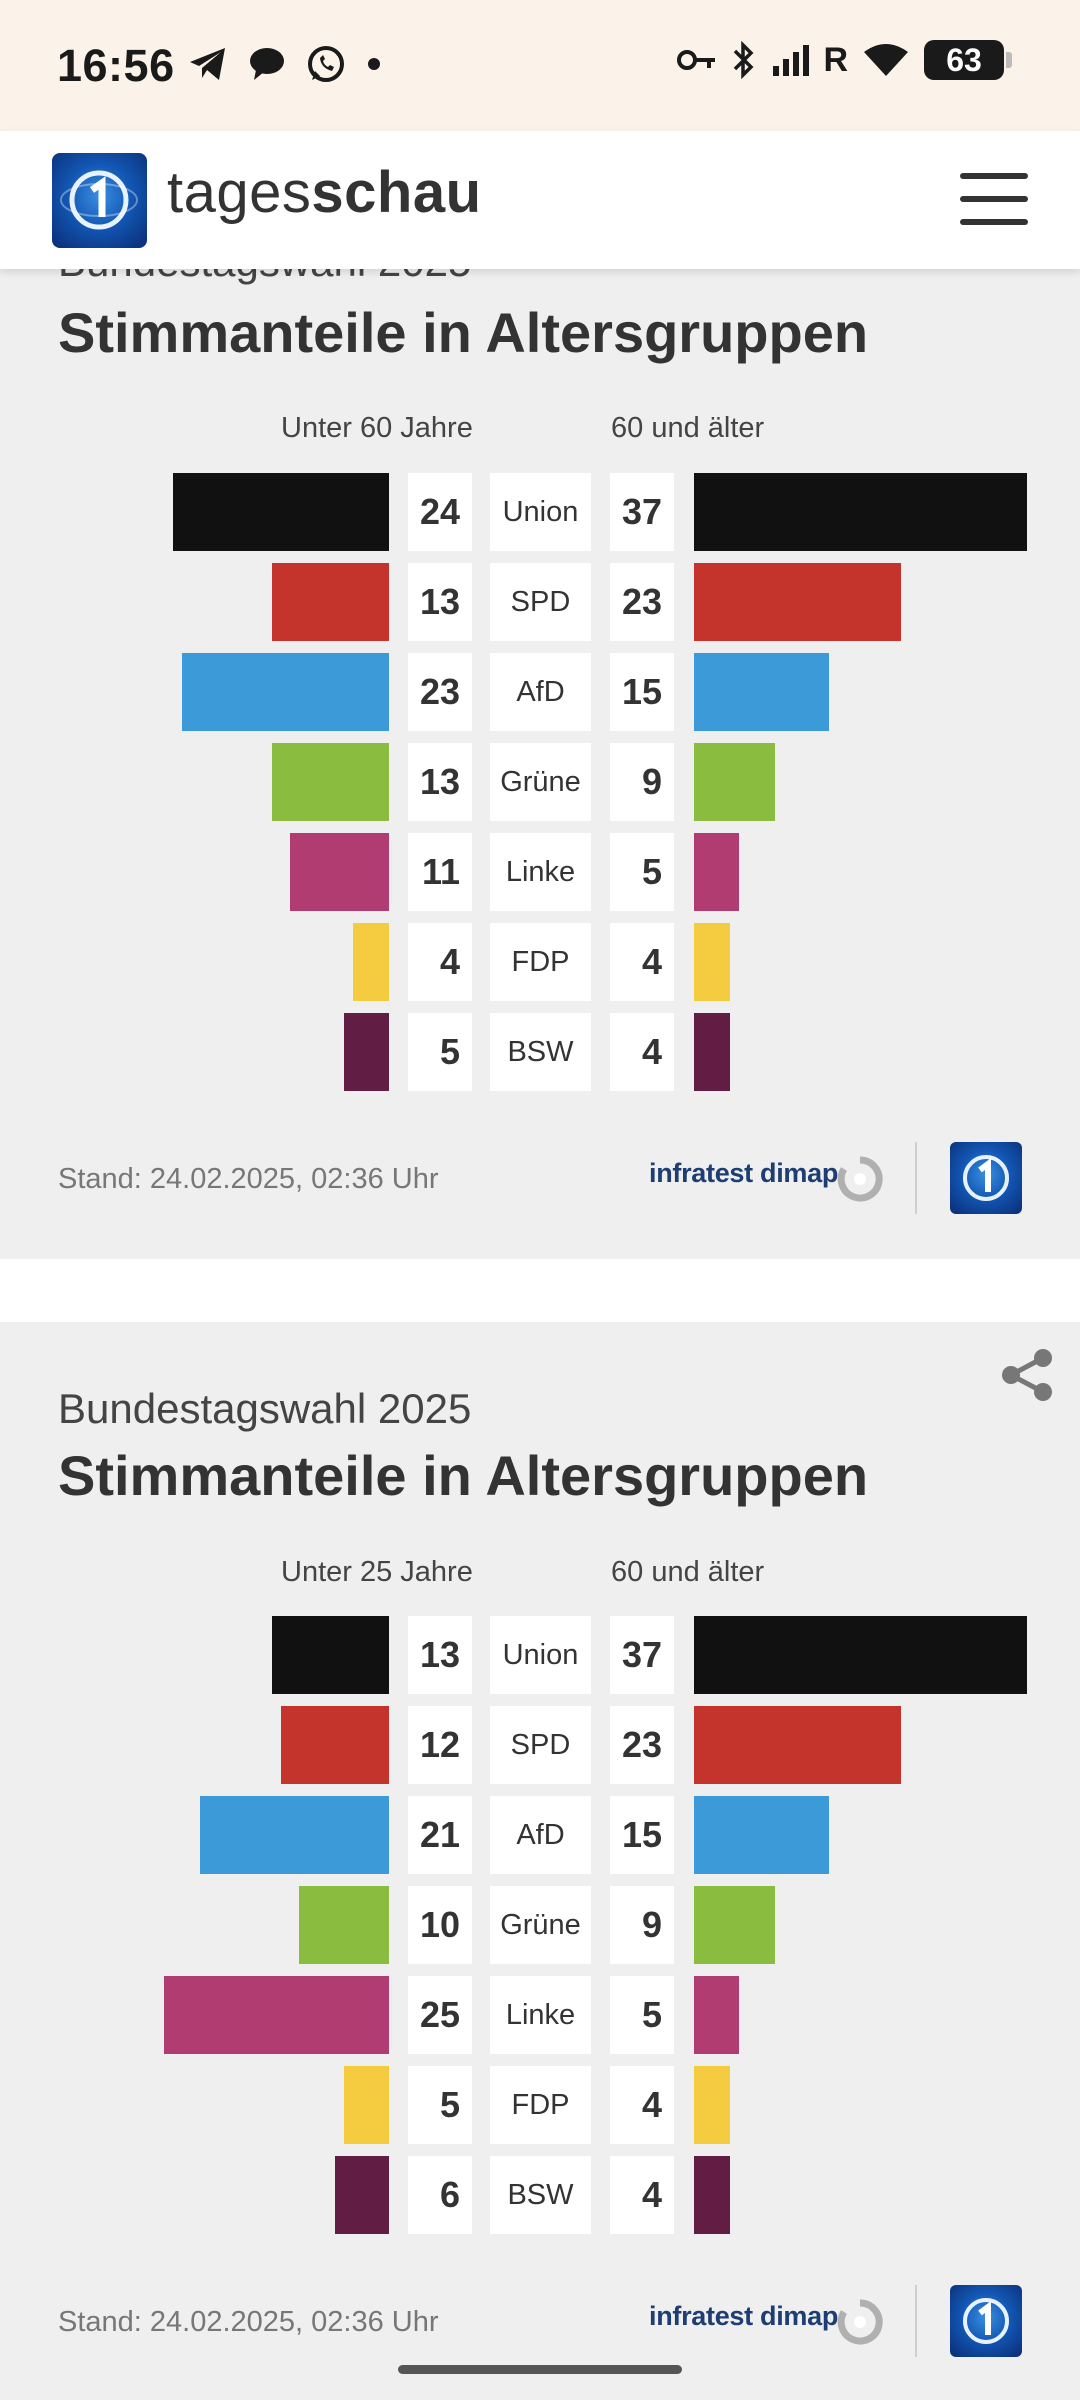 The height and width of the screenshot is (2400, 1080). I want to click on chart-2-value-right-bsw: 4, so click(642, 2195).